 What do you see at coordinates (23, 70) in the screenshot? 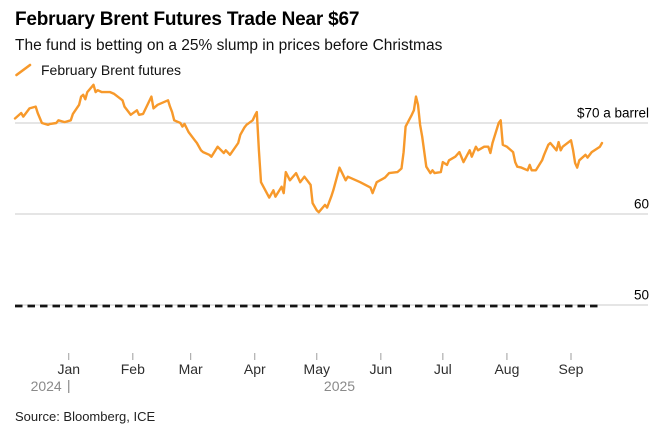
I see `legend-line-marker-icon` at bounding box center [23, 70].